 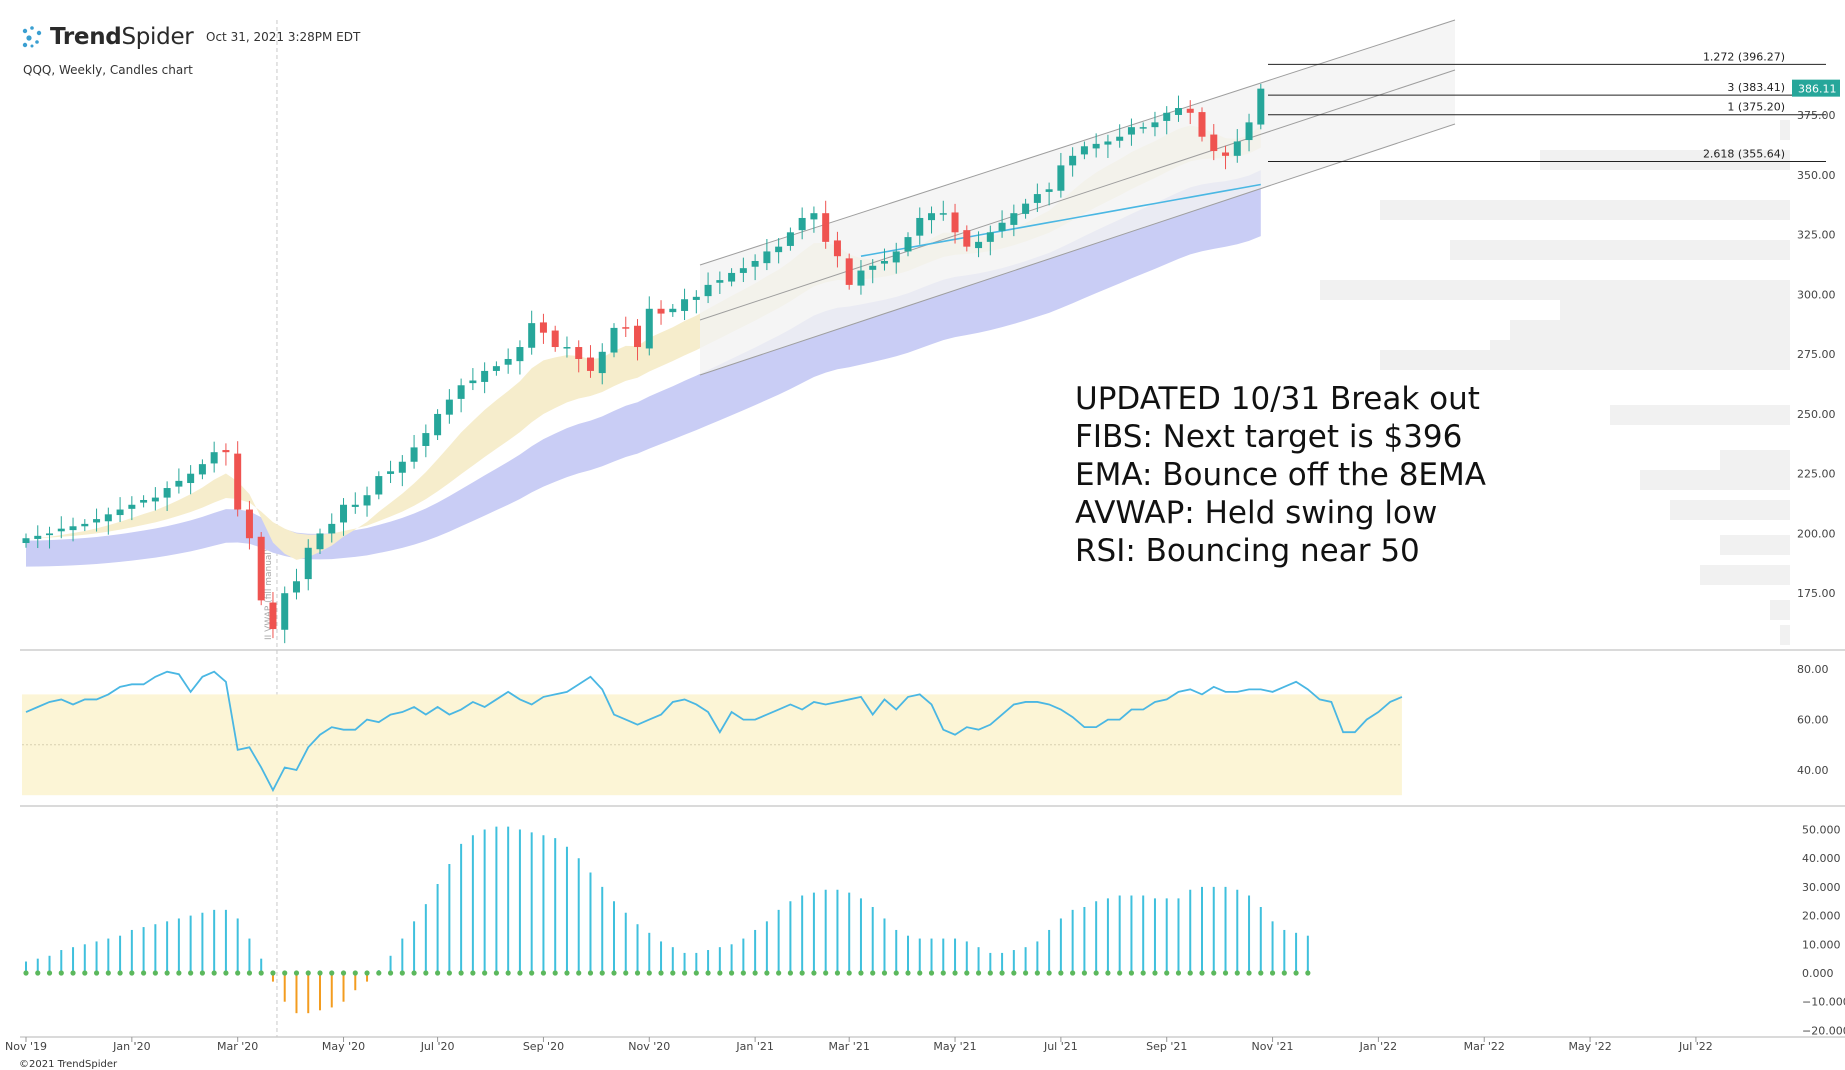 I want to click on chart-timestamp: Oct 31, 2021 3:28PM EDT, so click(x=283, y=37).